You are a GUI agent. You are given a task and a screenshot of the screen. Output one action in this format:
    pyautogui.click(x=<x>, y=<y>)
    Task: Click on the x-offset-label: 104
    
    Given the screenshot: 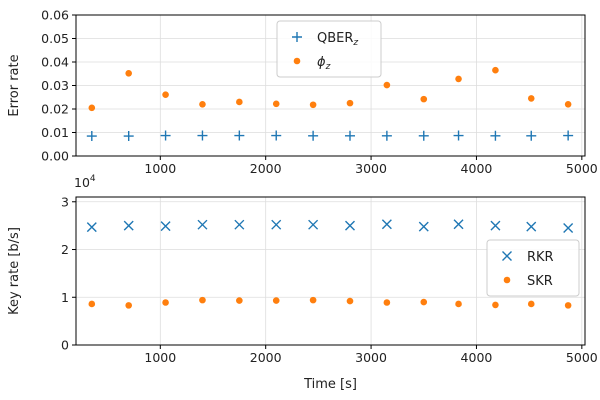 What is the action you would take?
    pyautogui.click(x=85, y=182)
    